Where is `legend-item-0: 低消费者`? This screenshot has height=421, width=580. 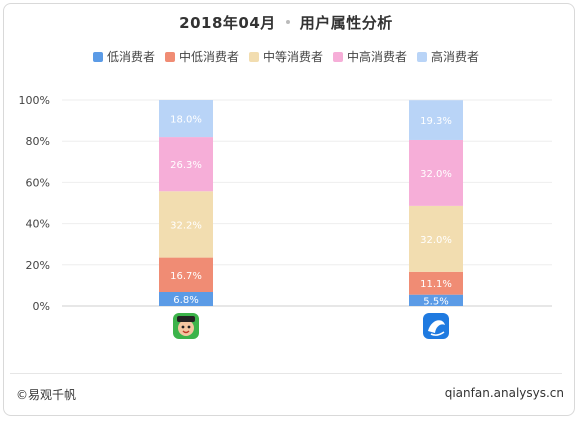
legend-item-0: 低消费者 is located at coordinates (123, 56).